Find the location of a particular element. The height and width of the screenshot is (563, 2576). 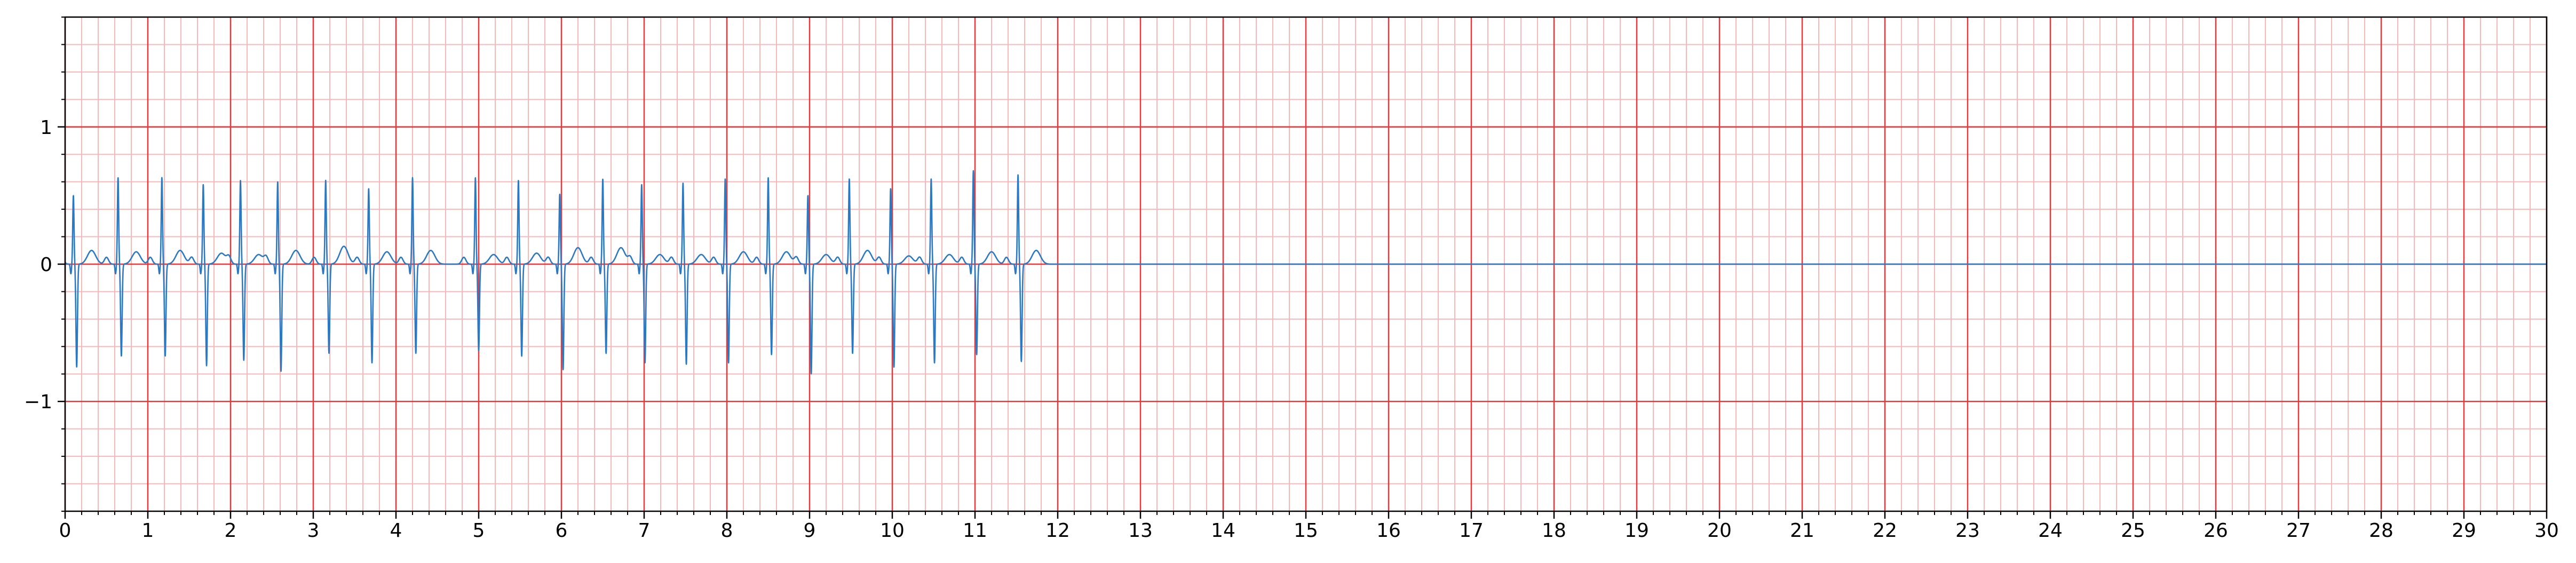

x-tick-label: 27 is located at coordinates (2298, 531).